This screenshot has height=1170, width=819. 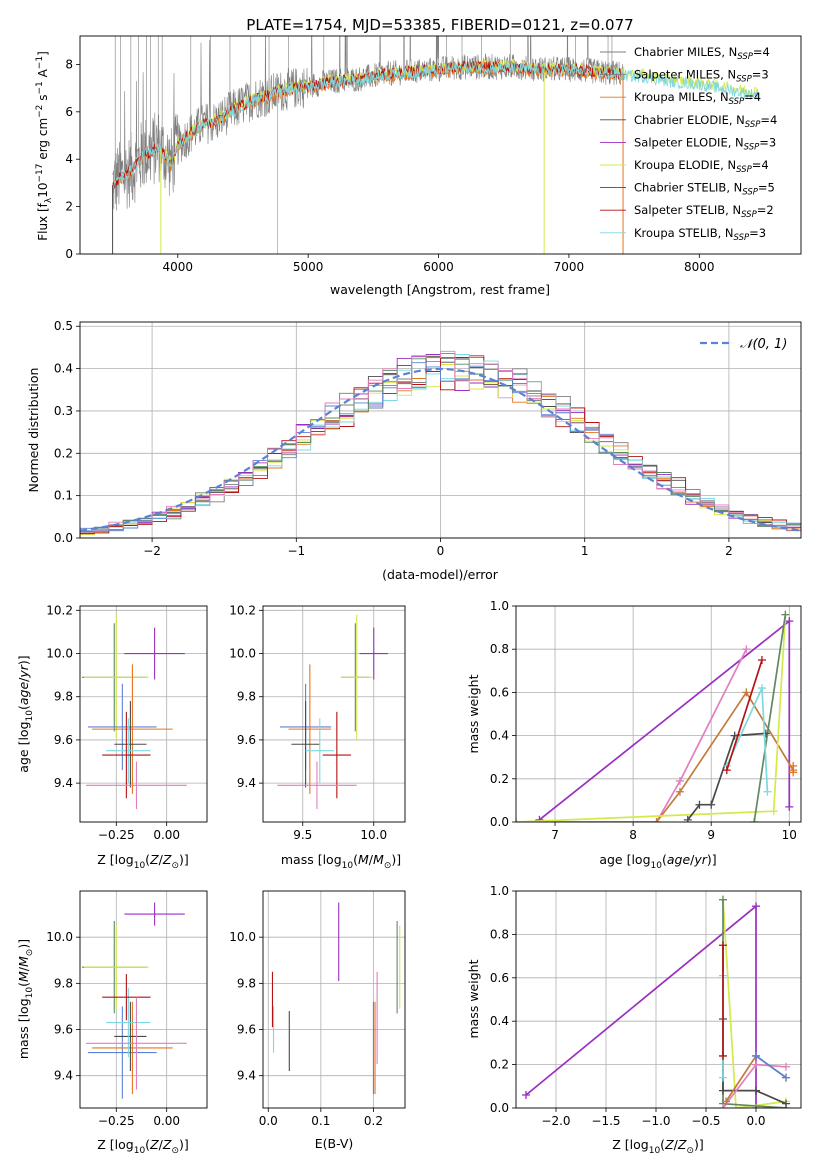 I want to click on y-tick-label: 0.0, so click(x=63, y=538).